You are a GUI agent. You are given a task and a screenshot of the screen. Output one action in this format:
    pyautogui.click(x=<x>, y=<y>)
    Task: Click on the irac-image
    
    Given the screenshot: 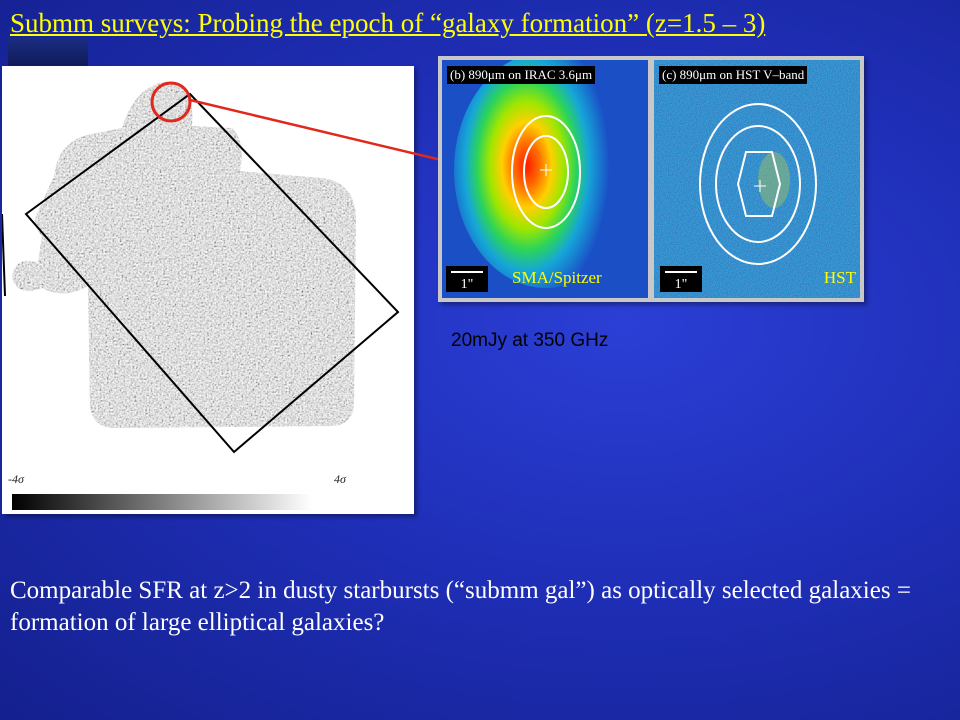 What is the action you would take?
    pyautogui.click(x=545, y=179)
    